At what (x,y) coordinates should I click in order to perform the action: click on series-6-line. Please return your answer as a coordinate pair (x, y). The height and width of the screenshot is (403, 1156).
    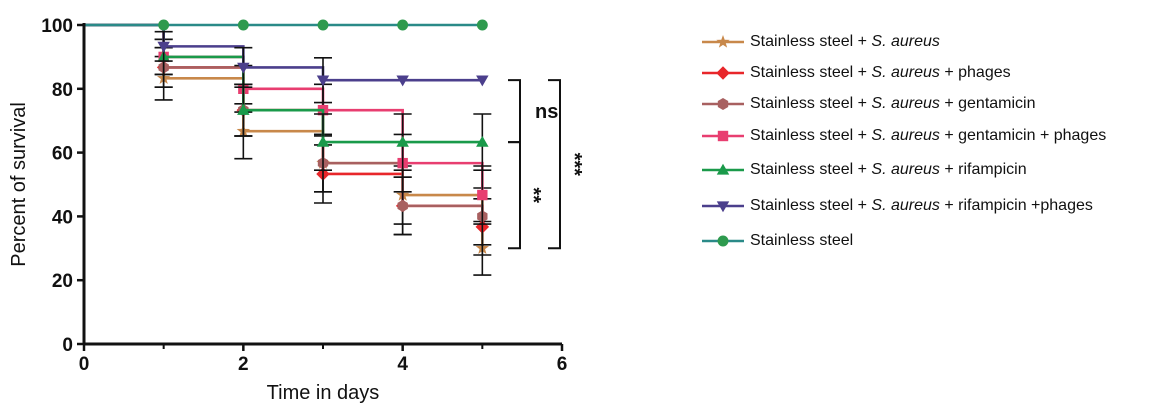
    Looking at the image, I should click on (283, 52).